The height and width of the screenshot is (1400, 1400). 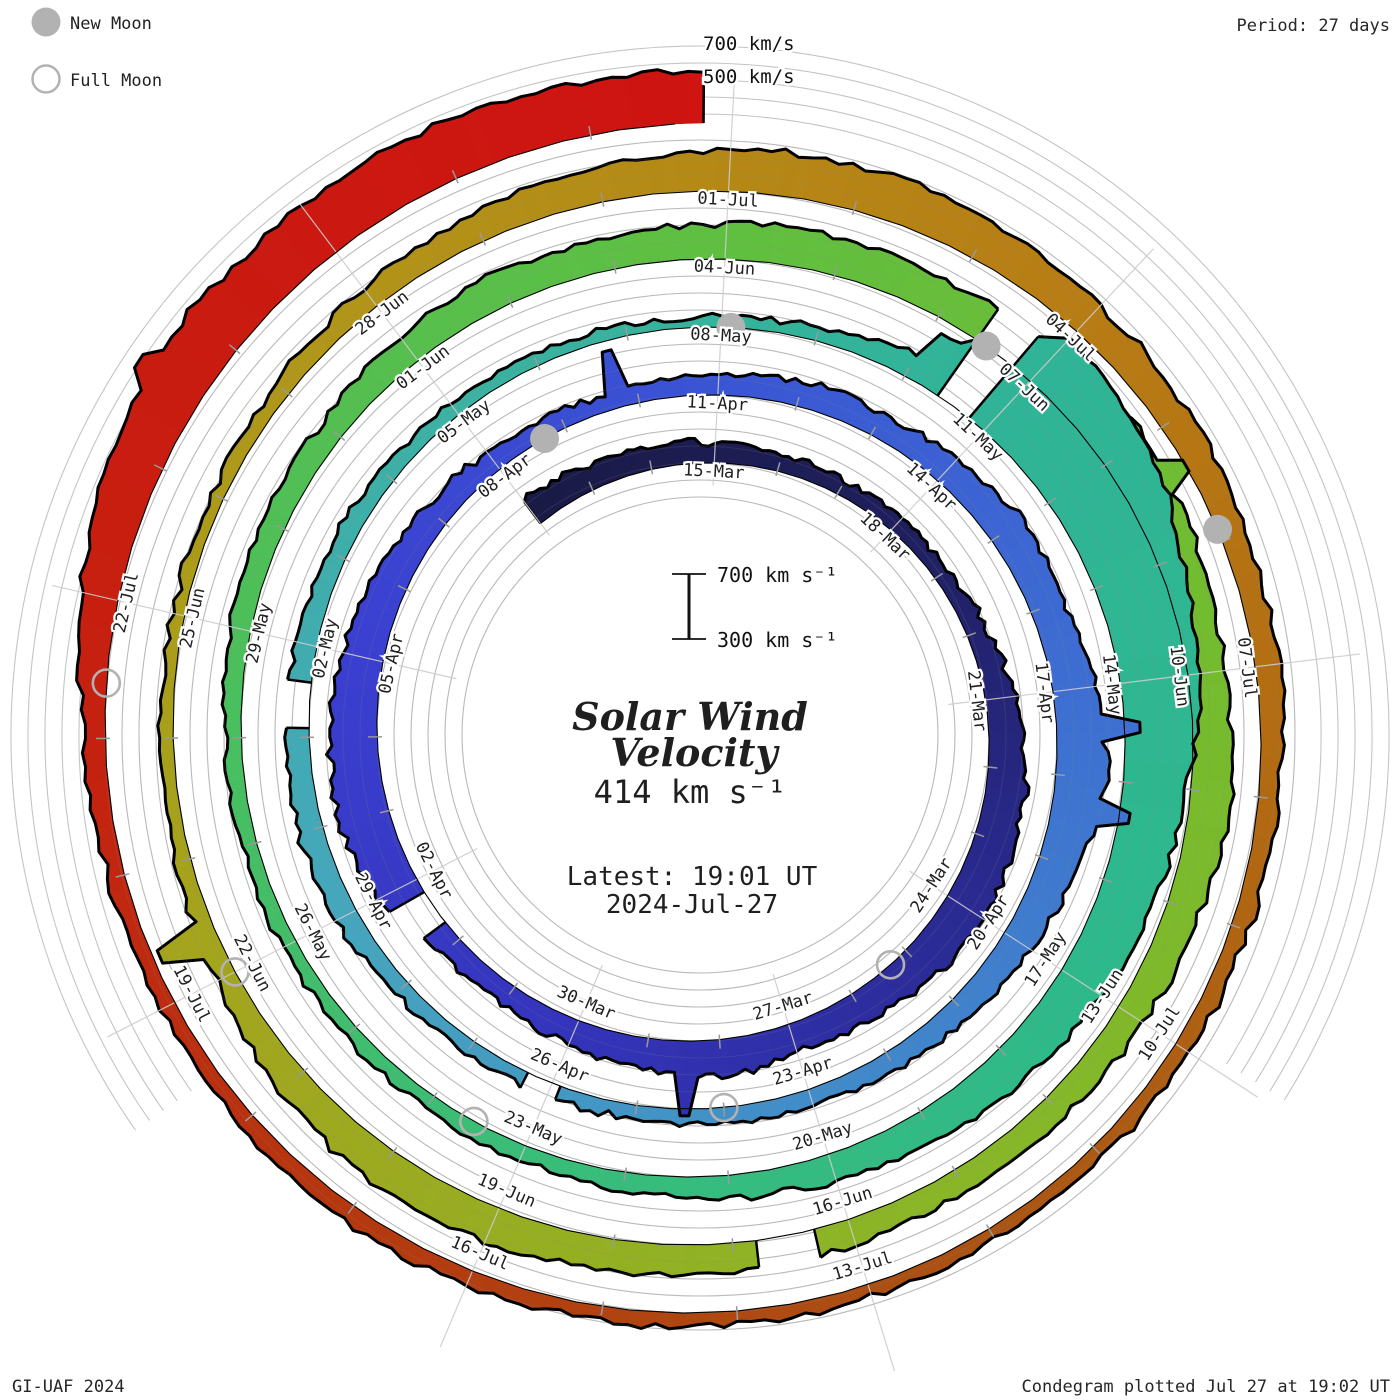 What do you see at coordinates (754, 607) in the screenshot?
I see `velocity-scale-bar: 700 km s⁻¹ 300 km s⁻¹` at bounding box center [754, 607].